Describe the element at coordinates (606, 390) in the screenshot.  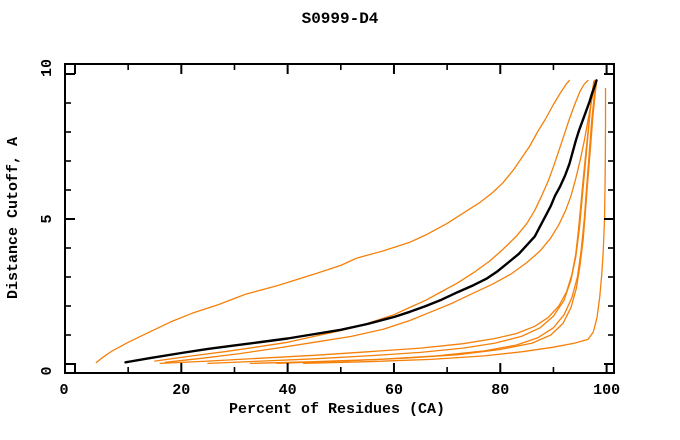
I see `x-tick-label: 100` at that location.